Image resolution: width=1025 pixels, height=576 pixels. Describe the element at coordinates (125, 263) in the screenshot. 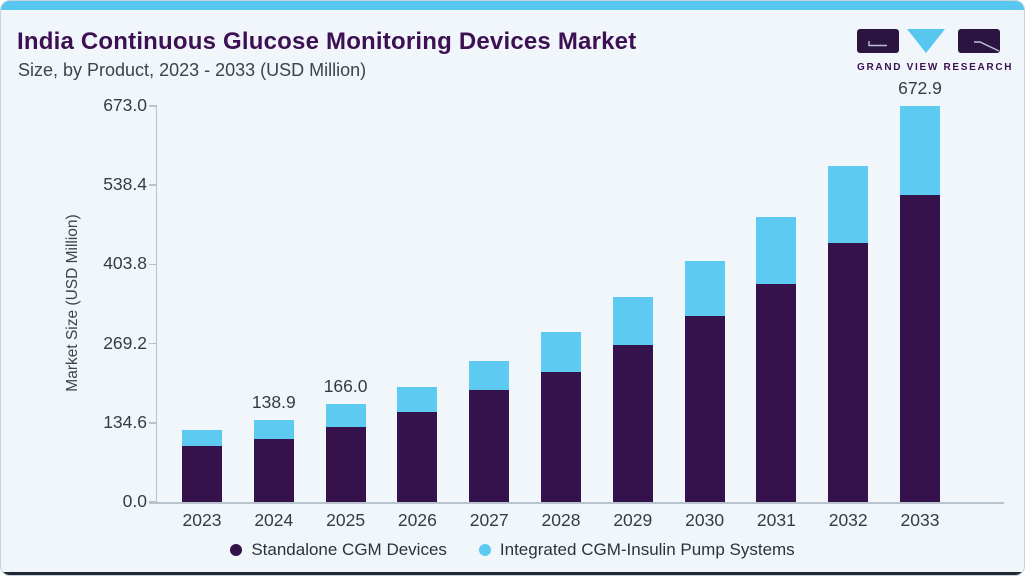

I see `y-axis-tick-label: 403.8` at that location.